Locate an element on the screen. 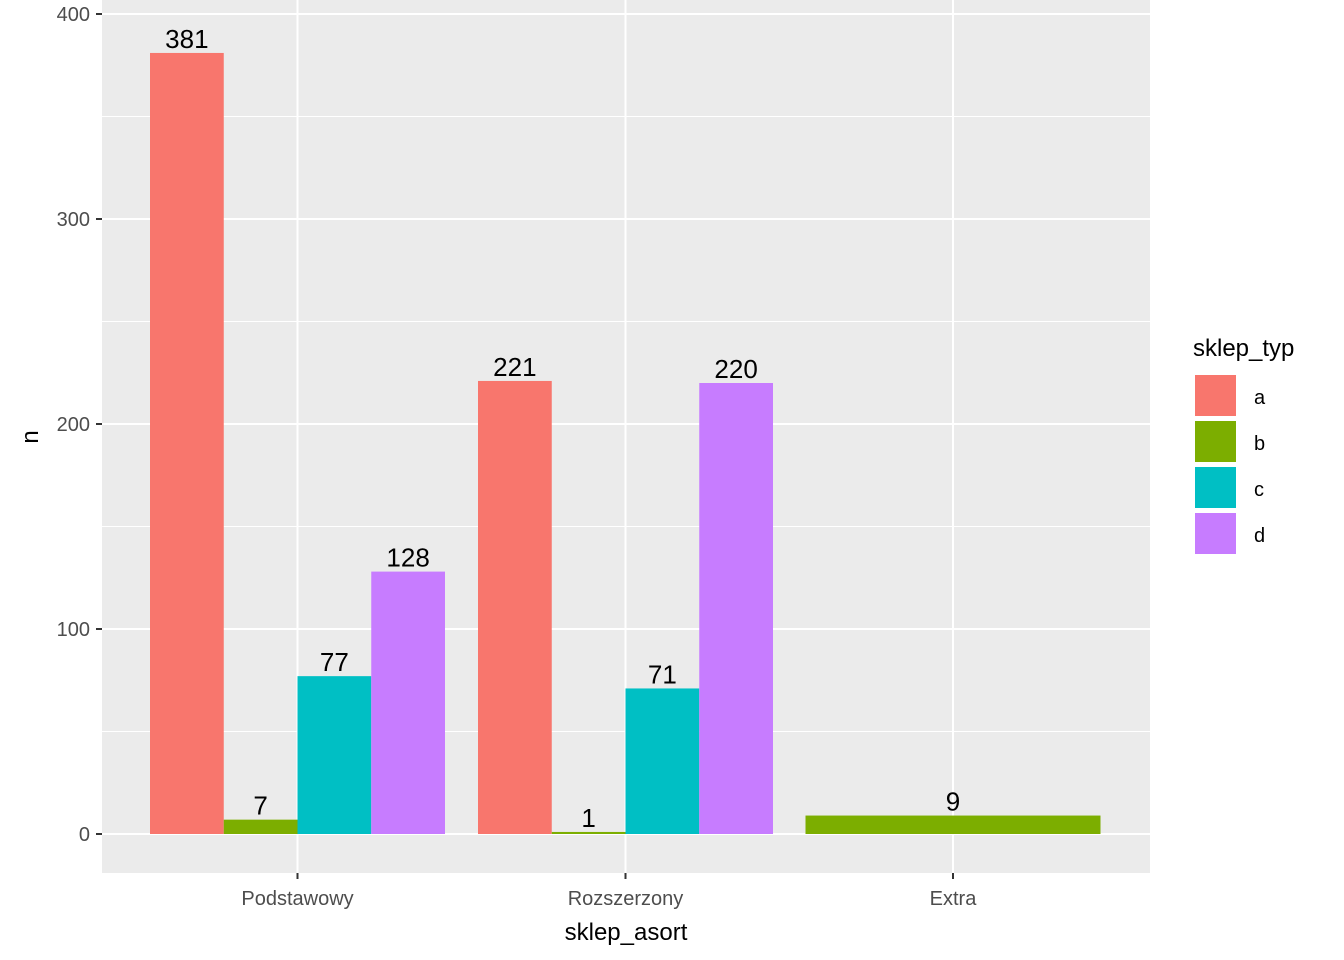 This screenshot has height=960, width=1344. y-tick-label: 400 is located at coordinates (73, 15).